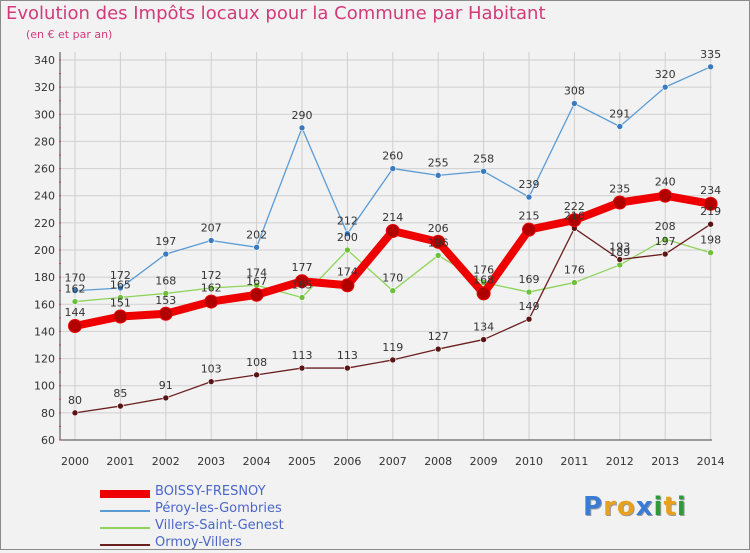  I want to click on data-label: 113, so click(347, 355).